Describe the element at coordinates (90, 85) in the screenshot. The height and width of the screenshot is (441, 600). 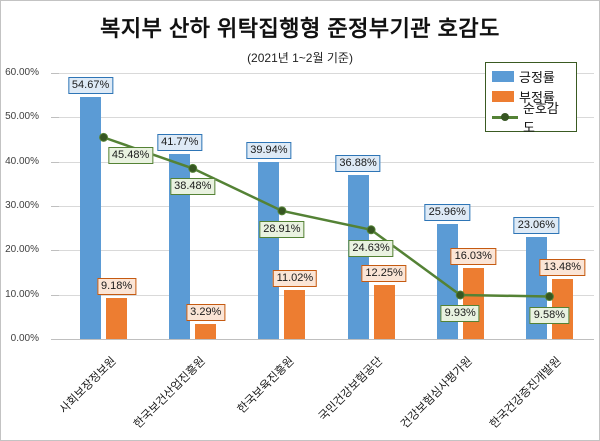
I see `positive-value-label: 54.67%` at that location.